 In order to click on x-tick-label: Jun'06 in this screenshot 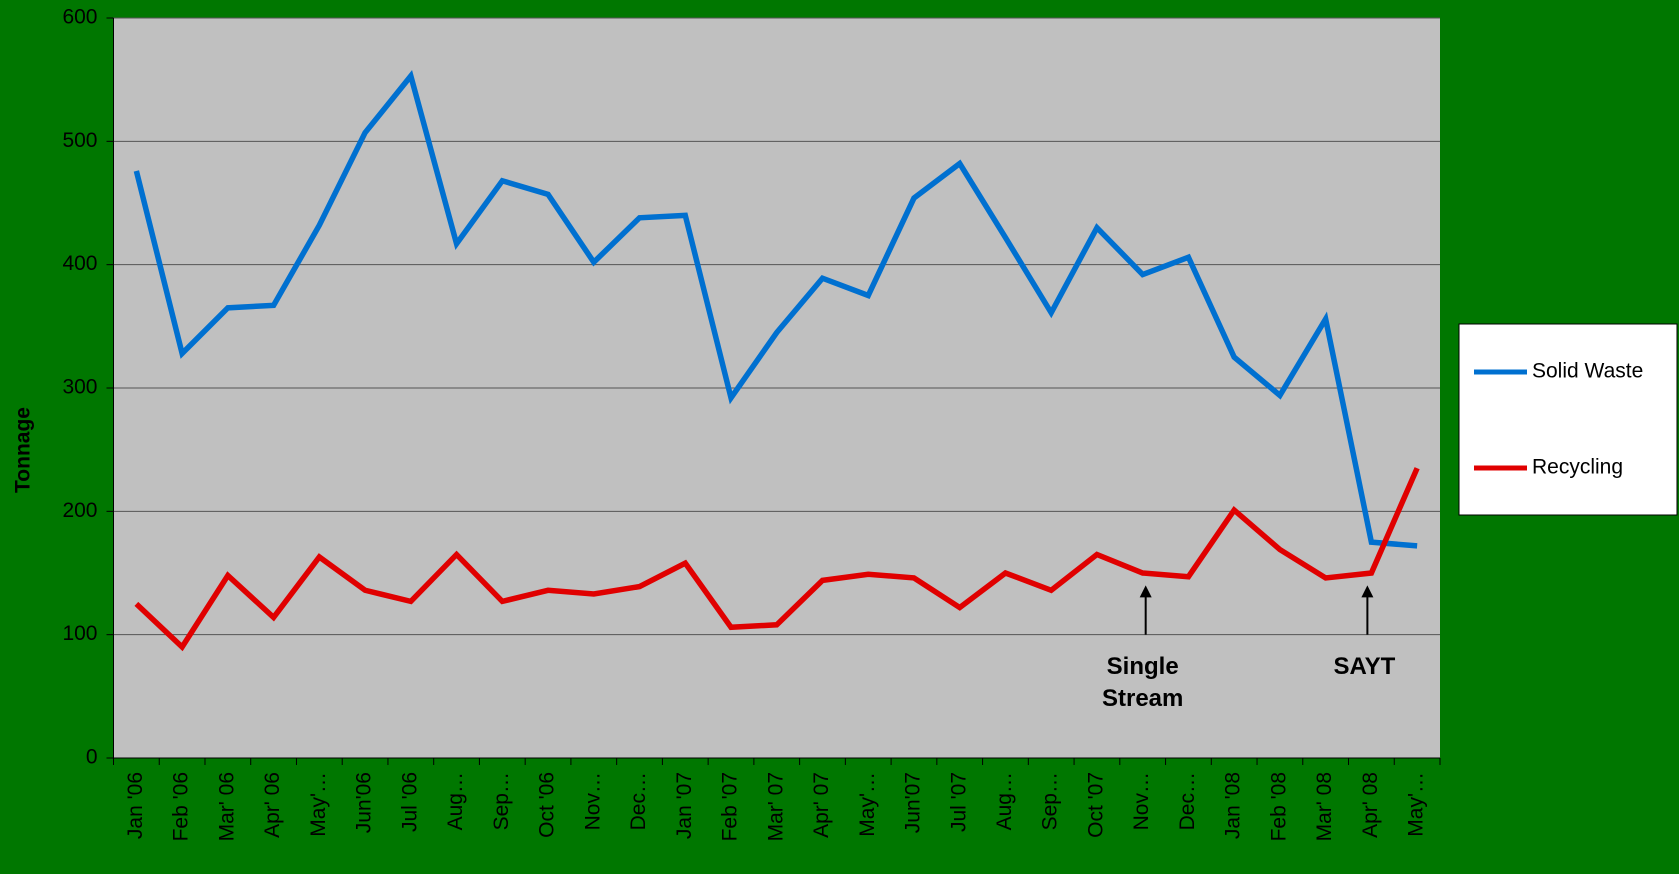, I will do `click(364, 802)`.